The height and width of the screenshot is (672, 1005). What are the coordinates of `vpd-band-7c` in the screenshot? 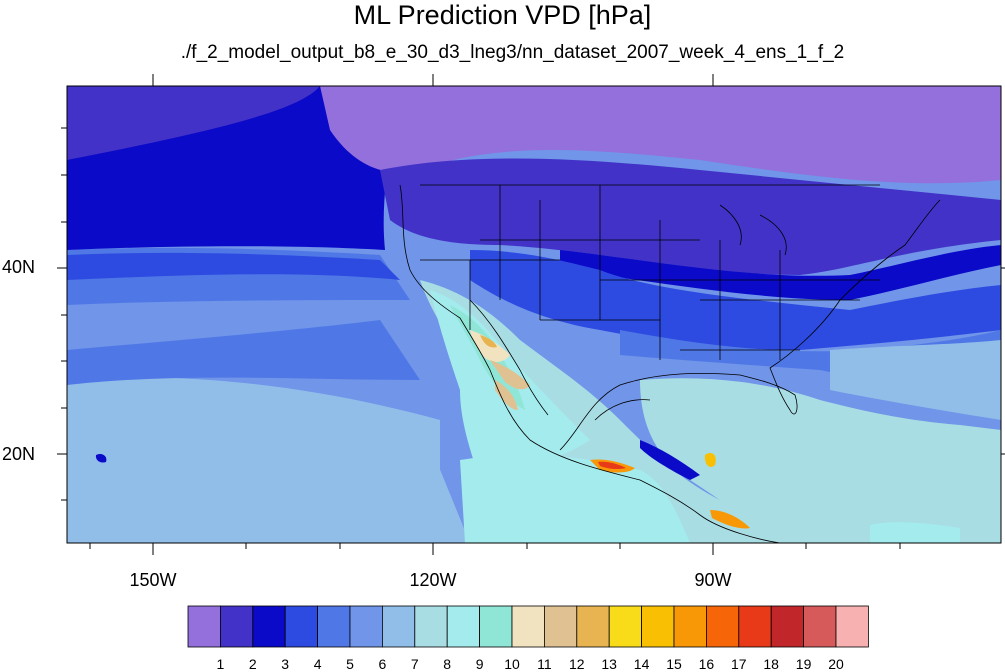 It's located at (915, 380).